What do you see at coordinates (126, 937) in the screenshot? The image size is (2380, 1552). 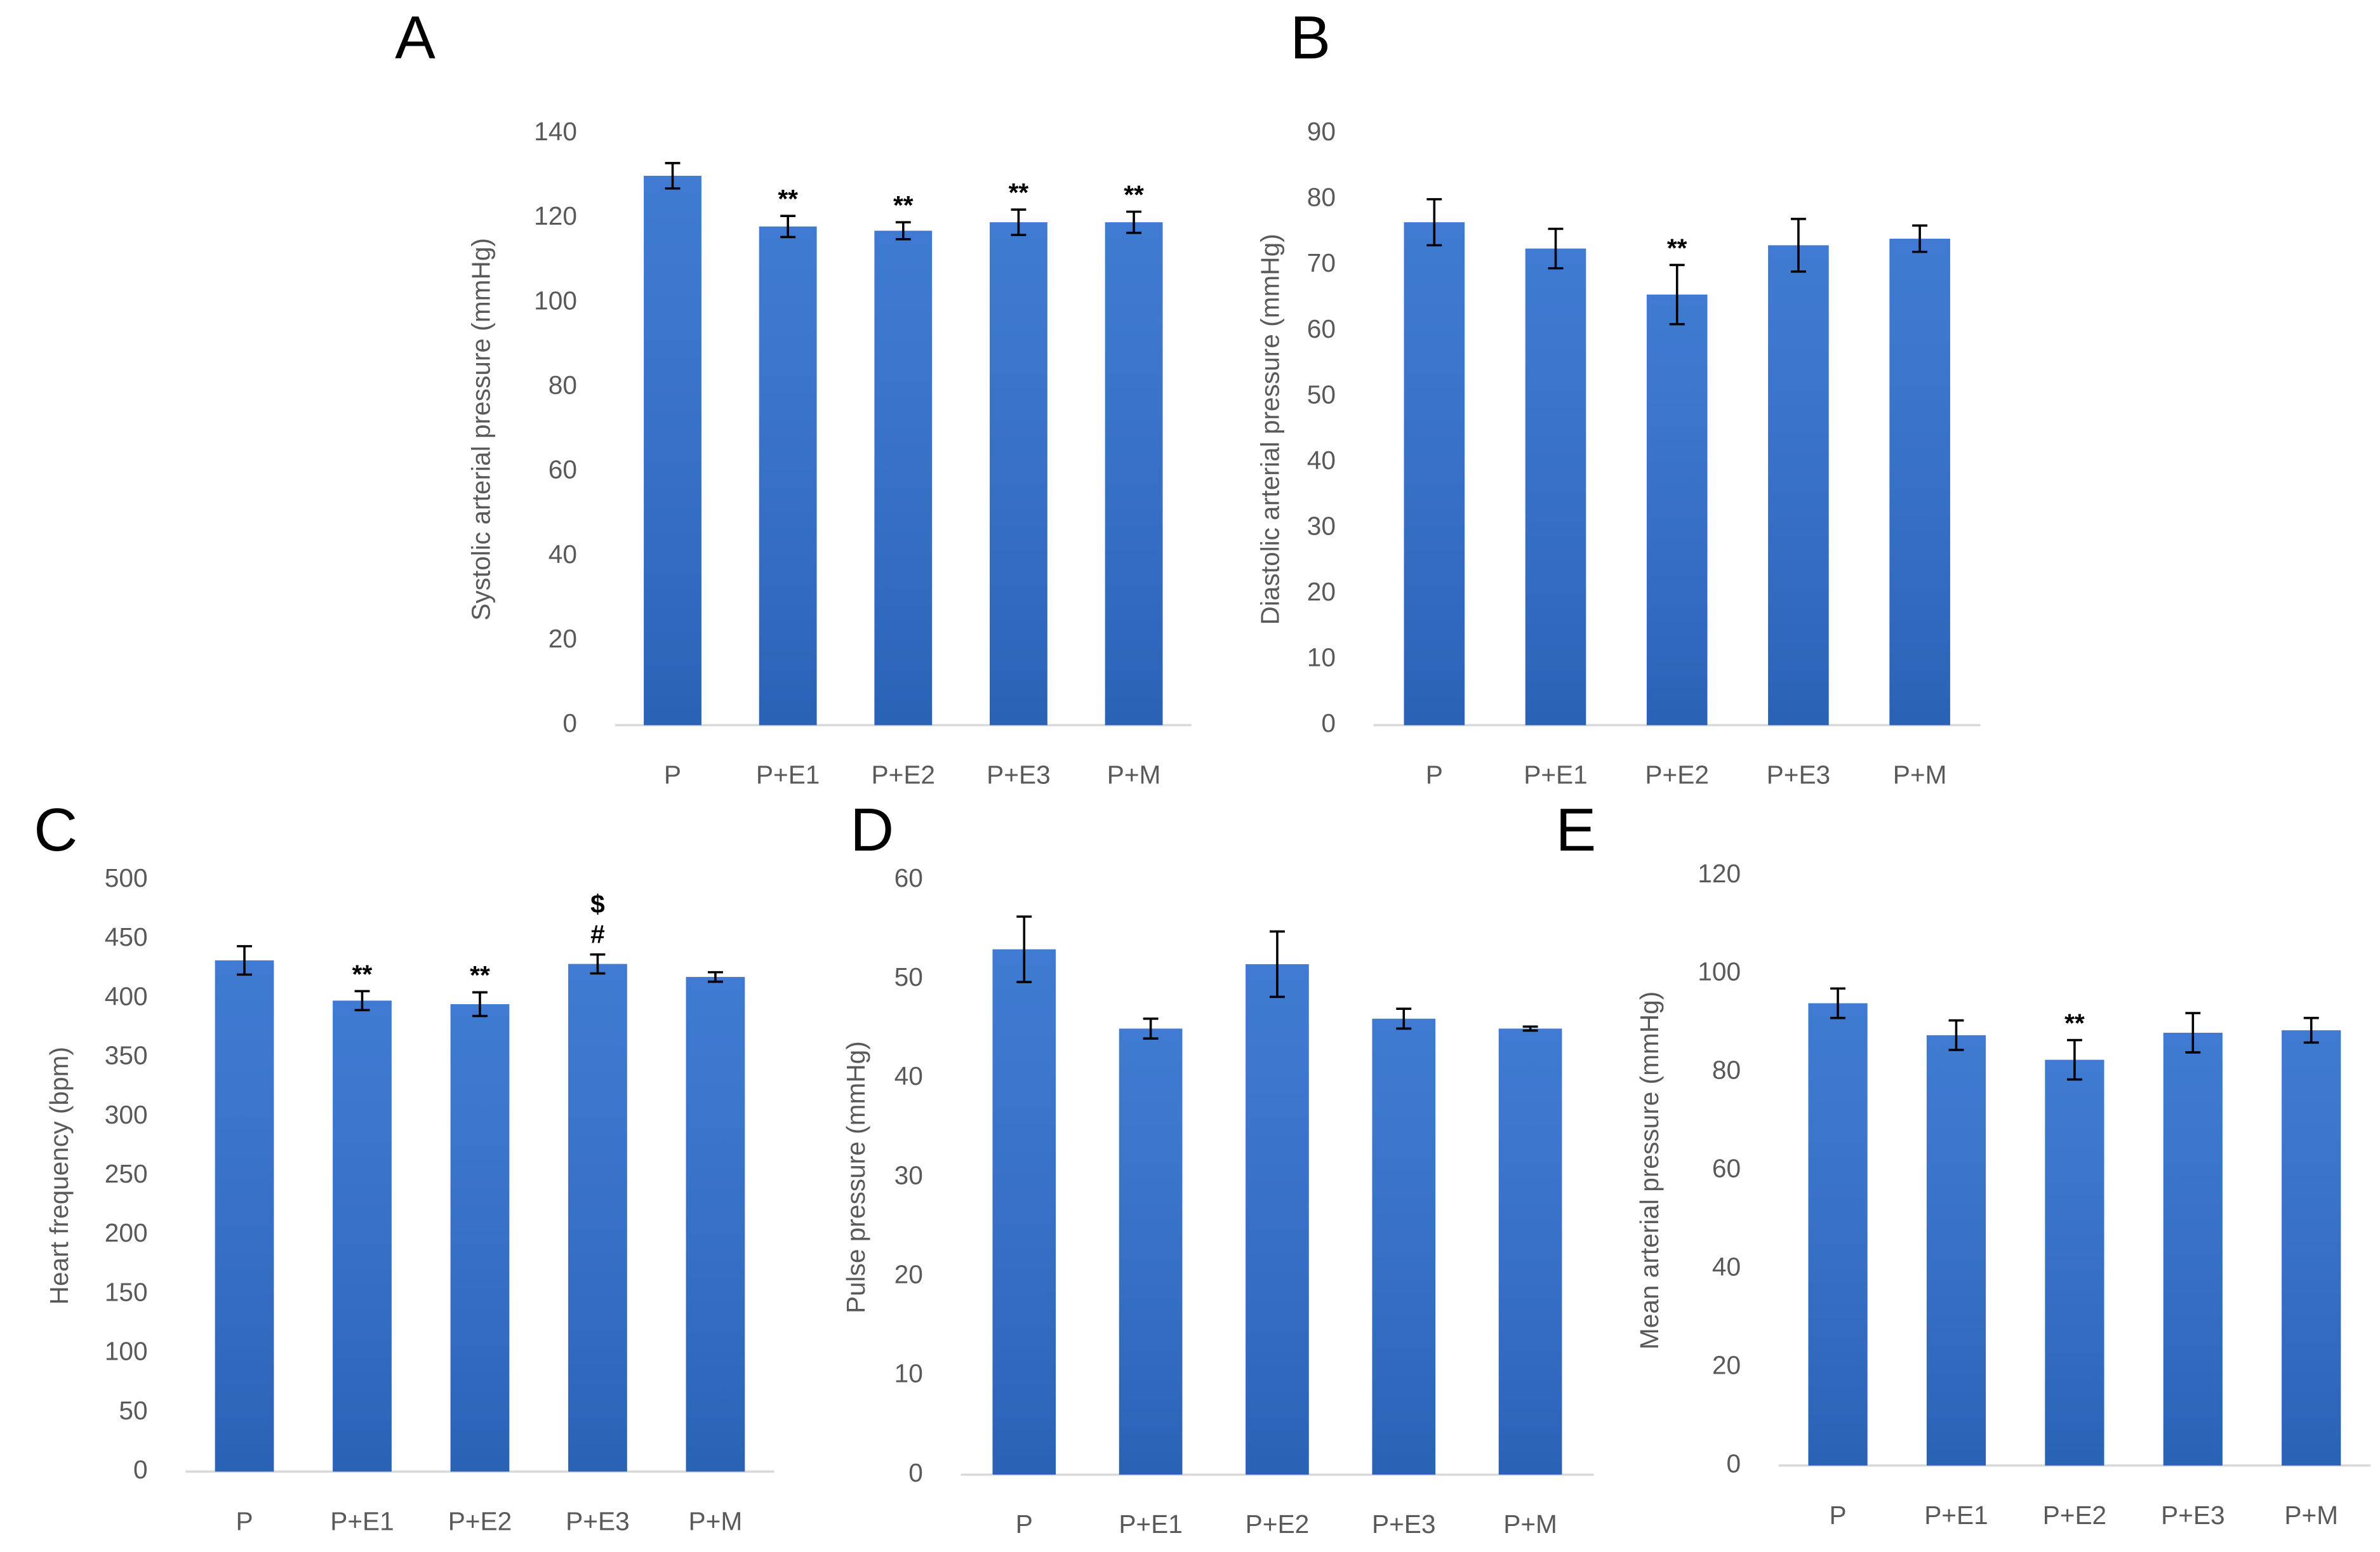 I see `y-tick-label: 450` at bounding box center [126, 937].